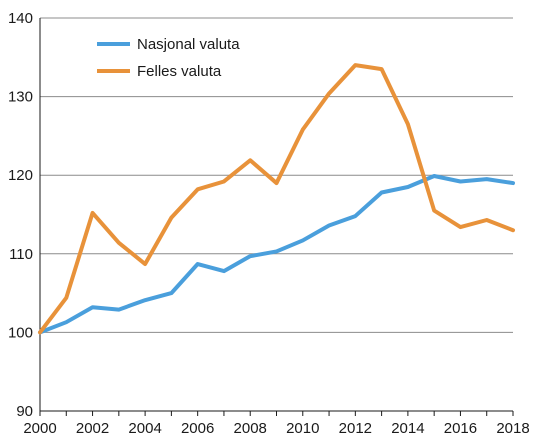 Image resolution: width=540 pixels, height=445 pixels. I want to click on x-tick-label: 2012, so click(355, 428).